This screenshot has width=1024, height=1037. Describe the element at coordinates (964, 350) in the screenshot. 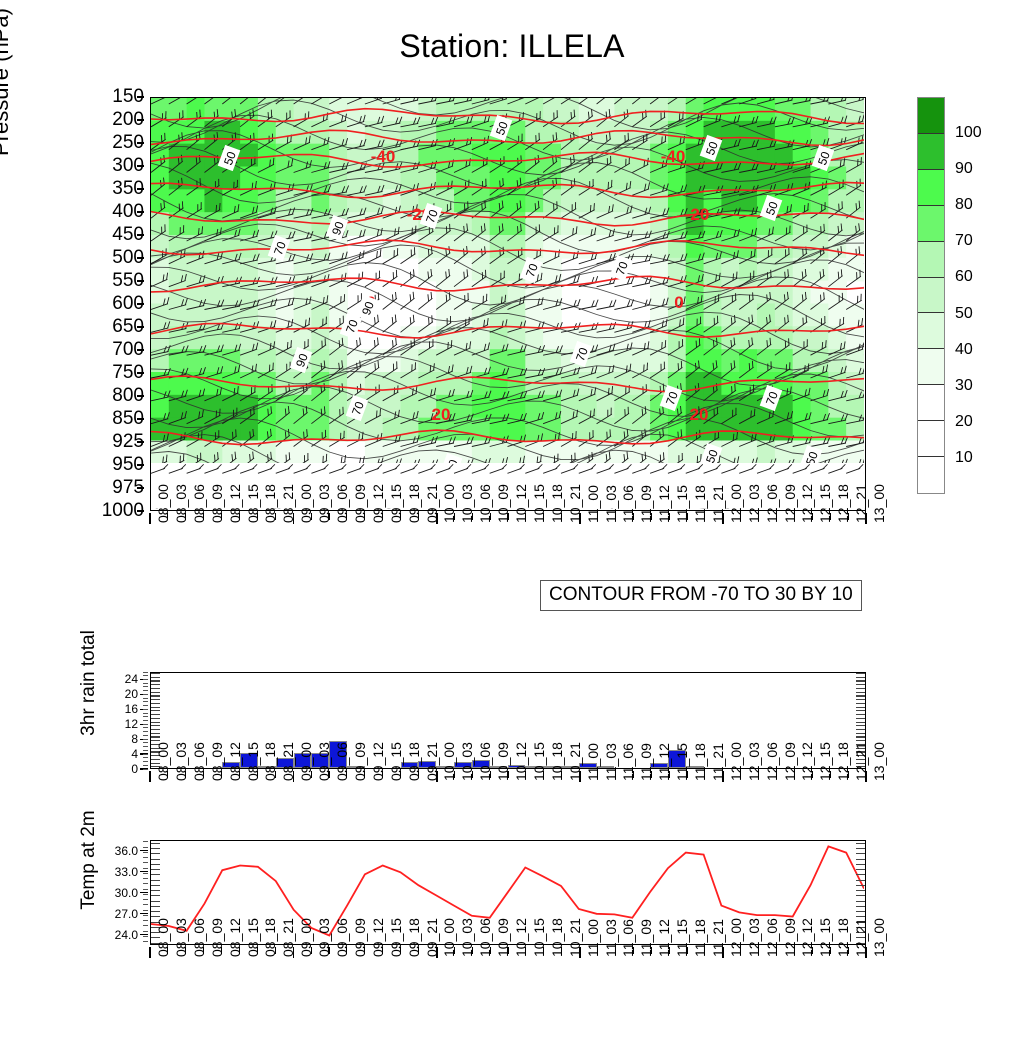

I see `colorbar-tick-label: 40` at that location.